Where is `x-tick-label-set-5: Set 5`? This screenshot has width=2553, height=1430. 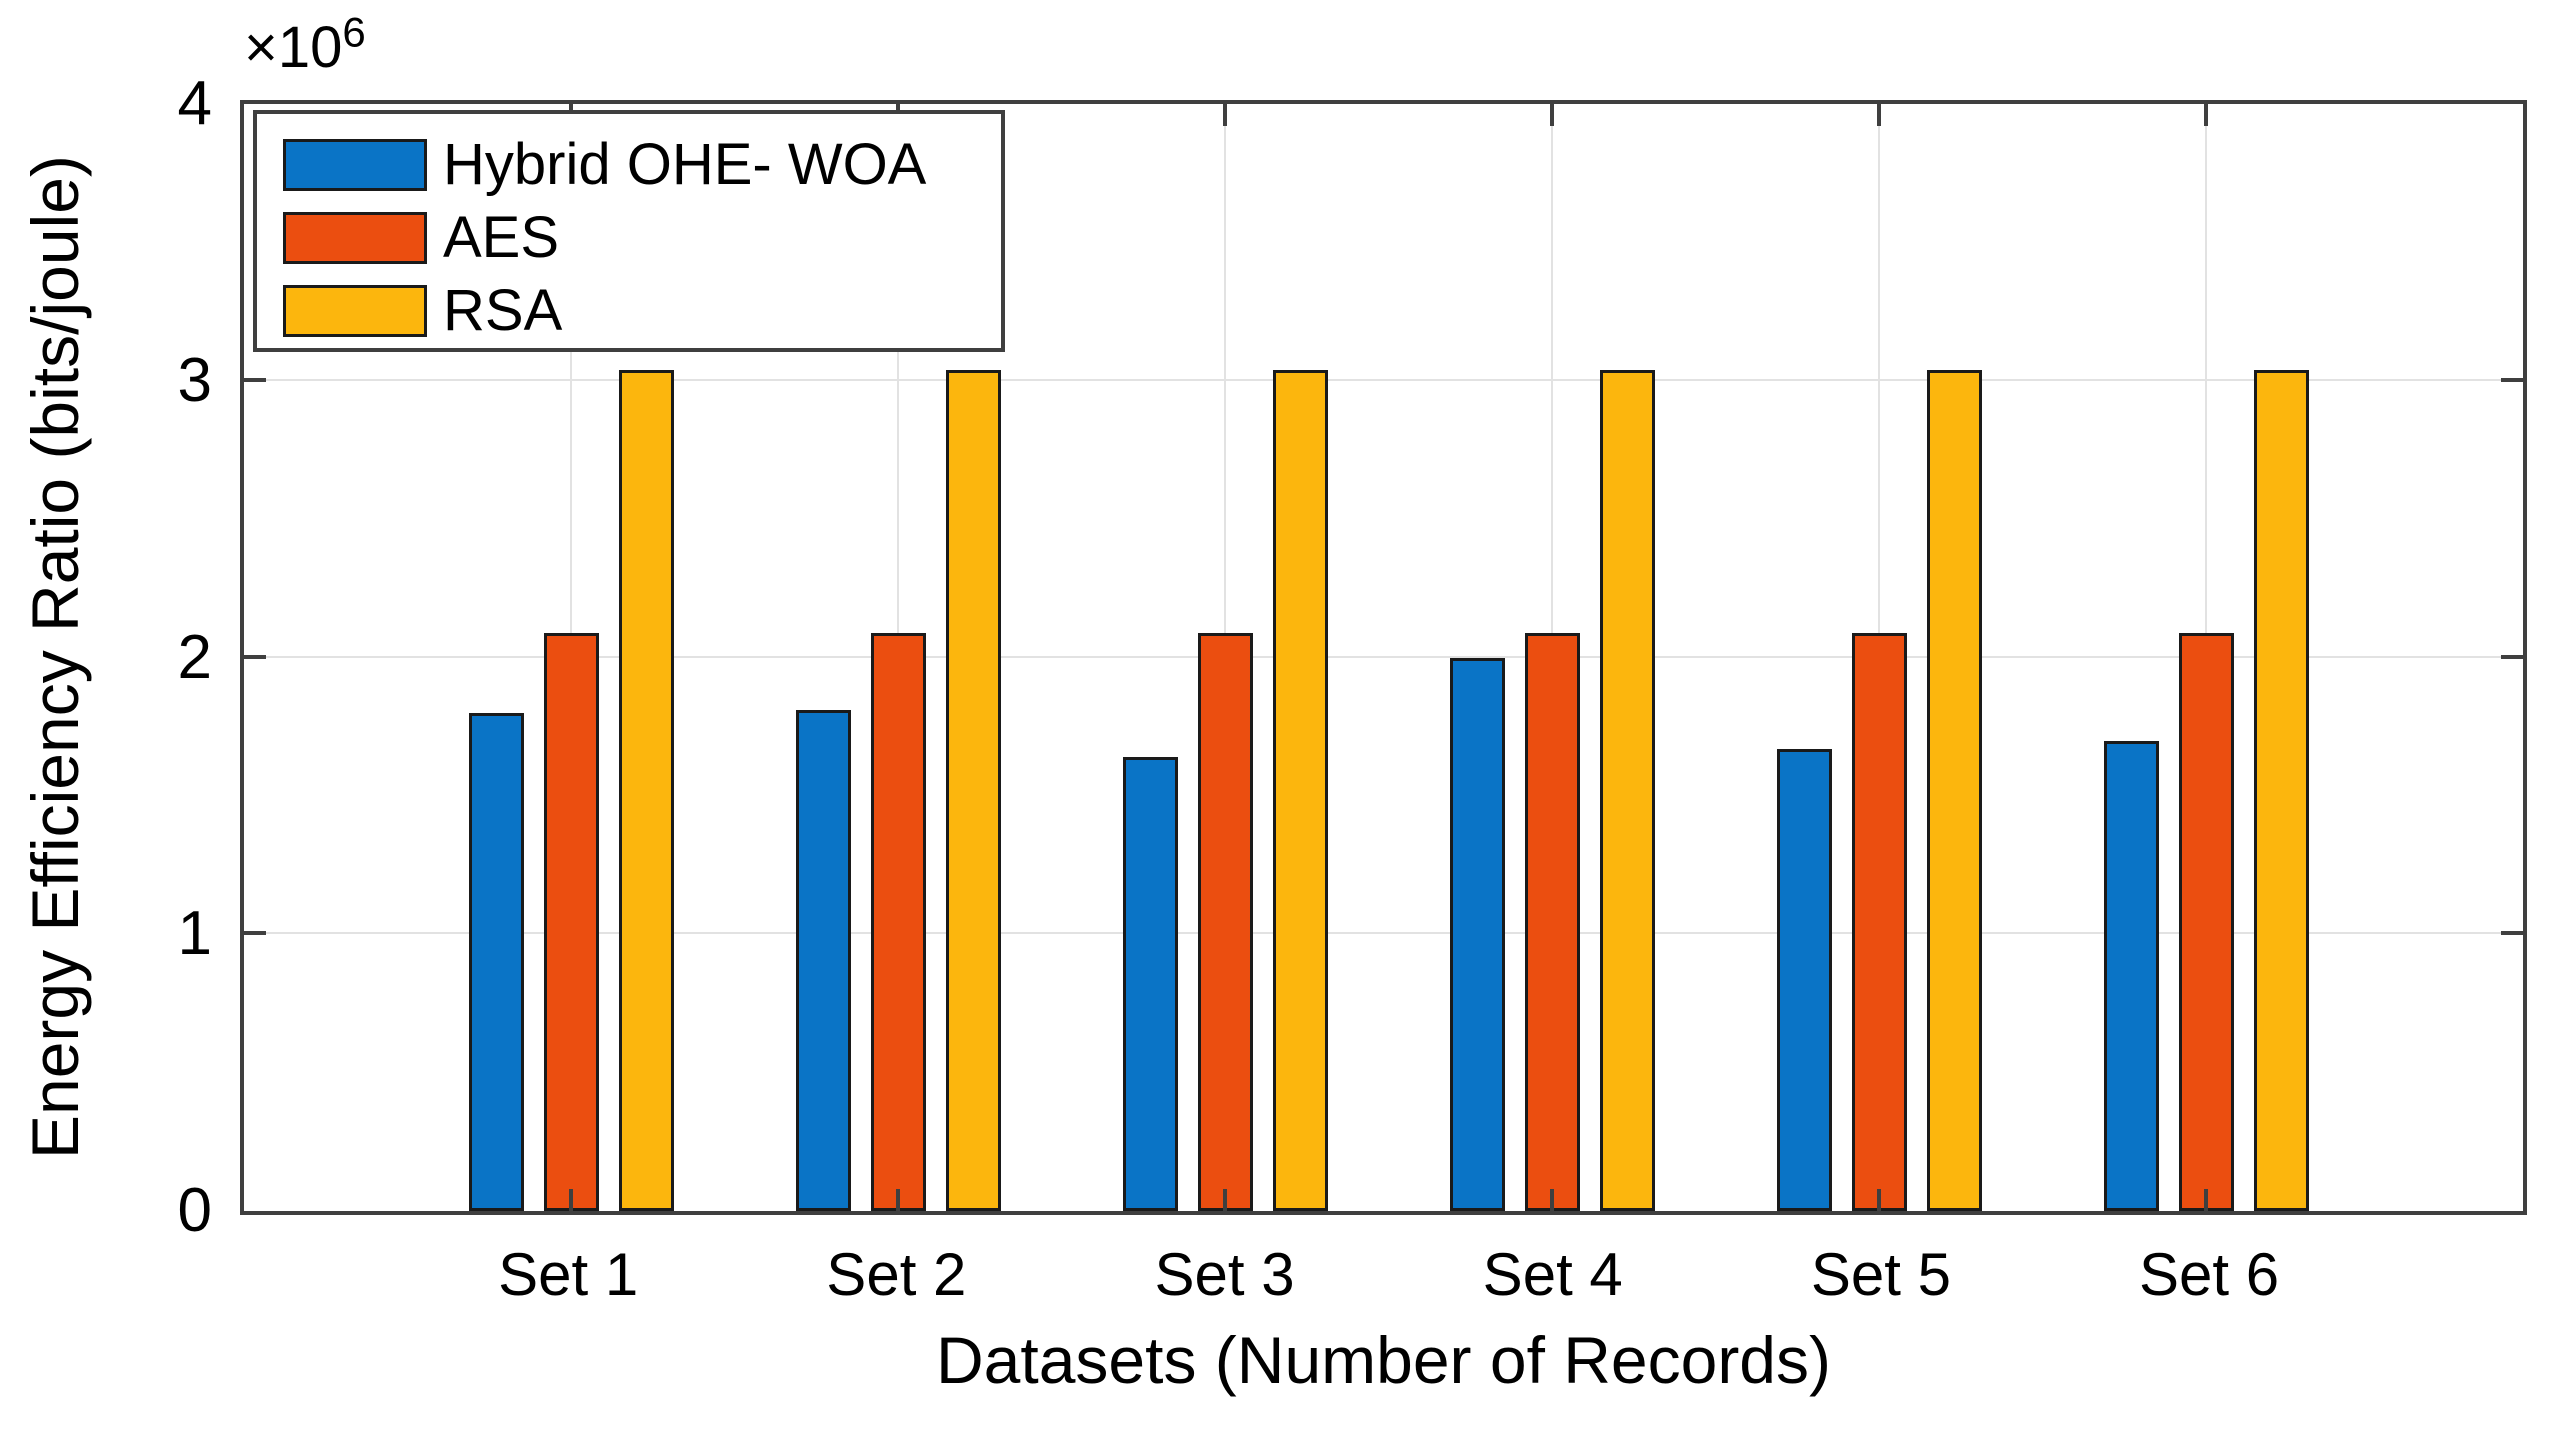
x-tick-label-set-5: Set 5 is located at coordinates (1880, 1274).